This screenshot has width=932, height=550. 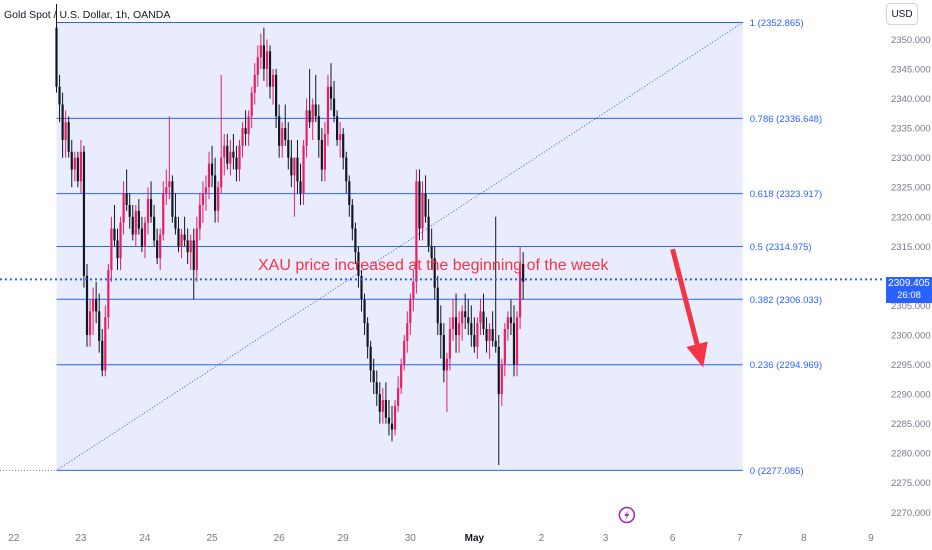 What do you see at coordinates (786, 194) in the screenshot?
I see `fib-level-label: 0.618 (2323.917)` at bounding box center [786, 194].